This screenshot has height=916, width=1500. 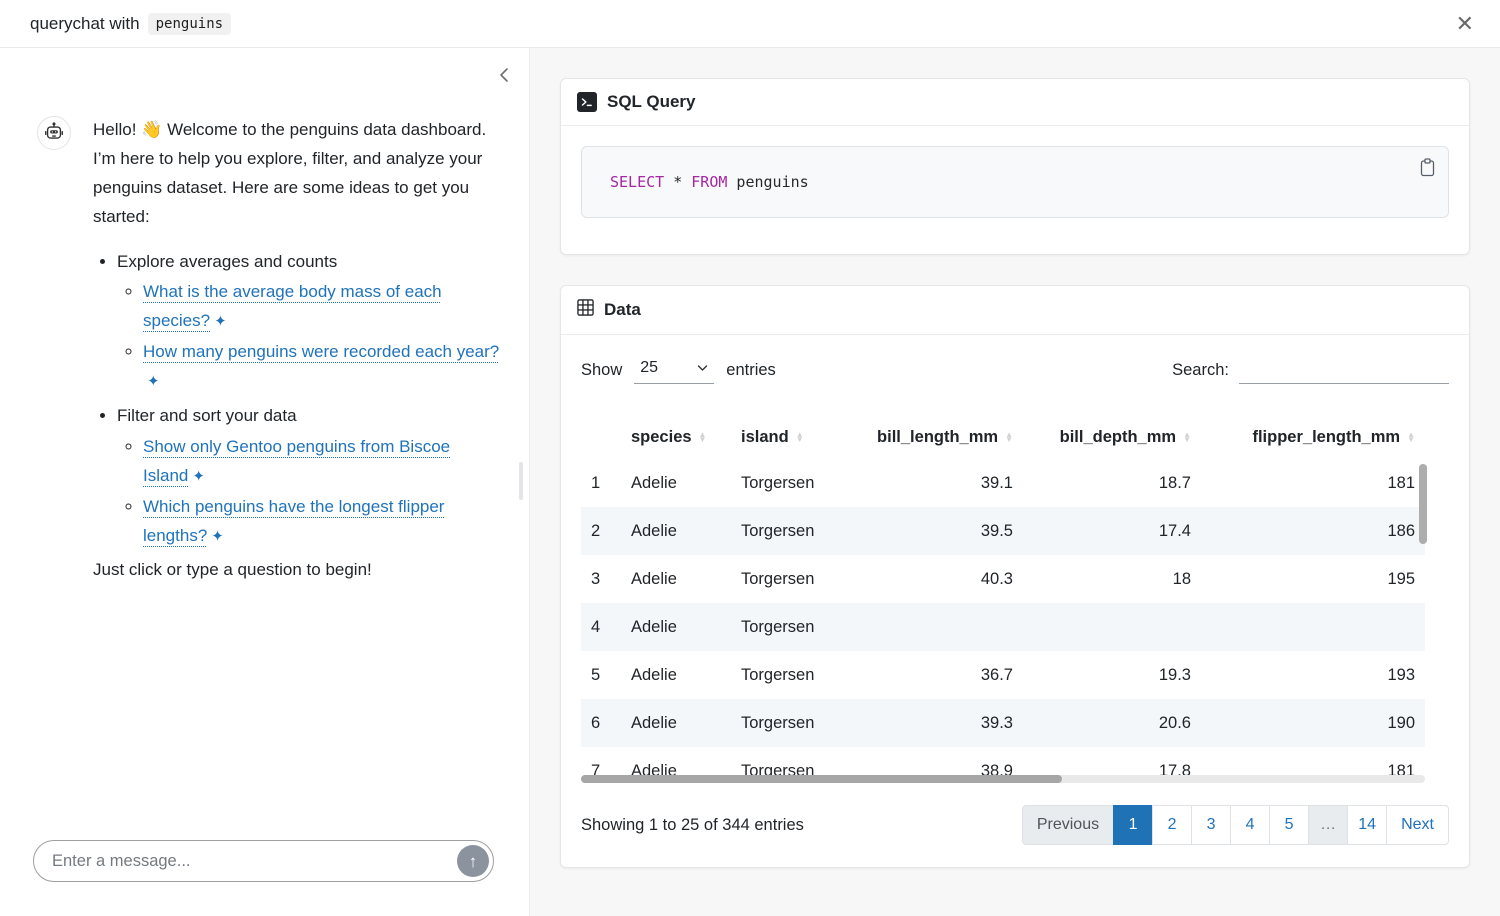 I want to click on show-label: Show, so click(x=602, y=370).